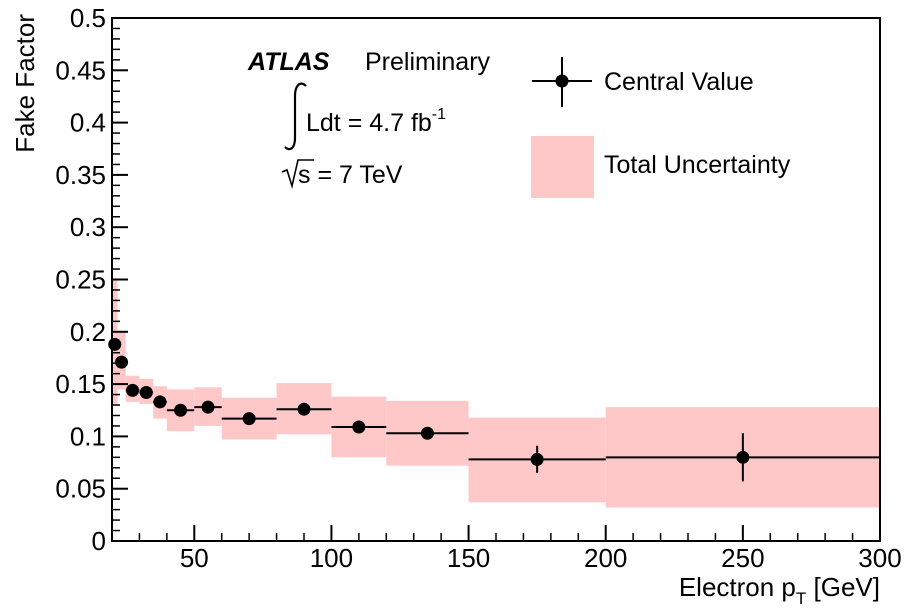 This screenshot has height=612, width=906. Describe the element at coordinates (661, 127) in the screenshot. I see `legend: Central Value Total Uncertainty` at that location.